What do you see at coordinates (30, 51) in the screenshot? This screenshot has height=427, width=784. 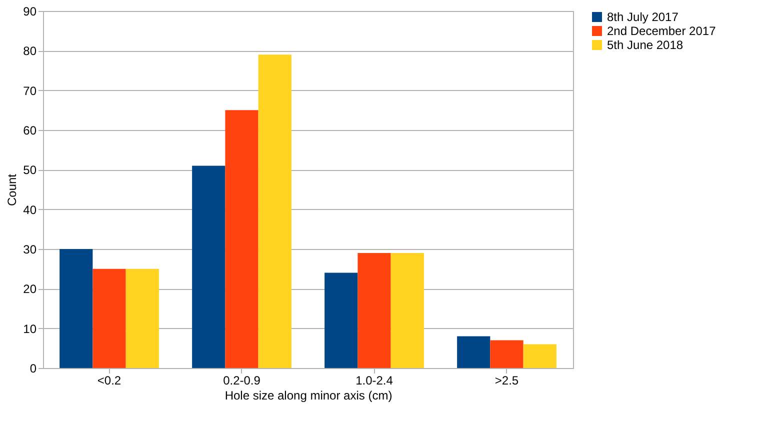 I see `y-tick-label: 80` at bounding box center [30, 51].